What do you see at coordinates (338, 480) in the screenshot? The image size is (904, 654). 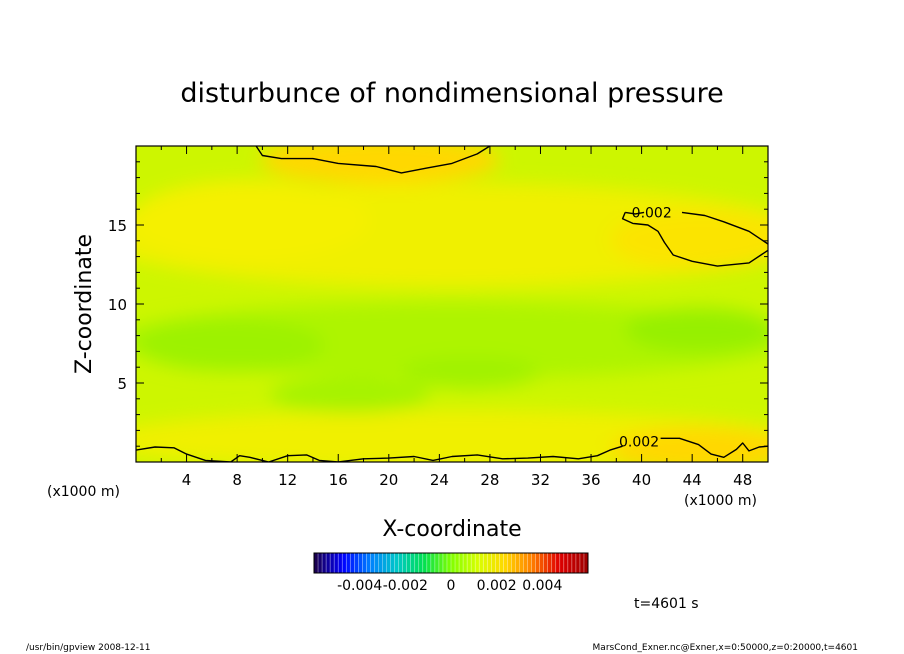 I see `x-tick-label: 16` at bounding box center [338, 480].